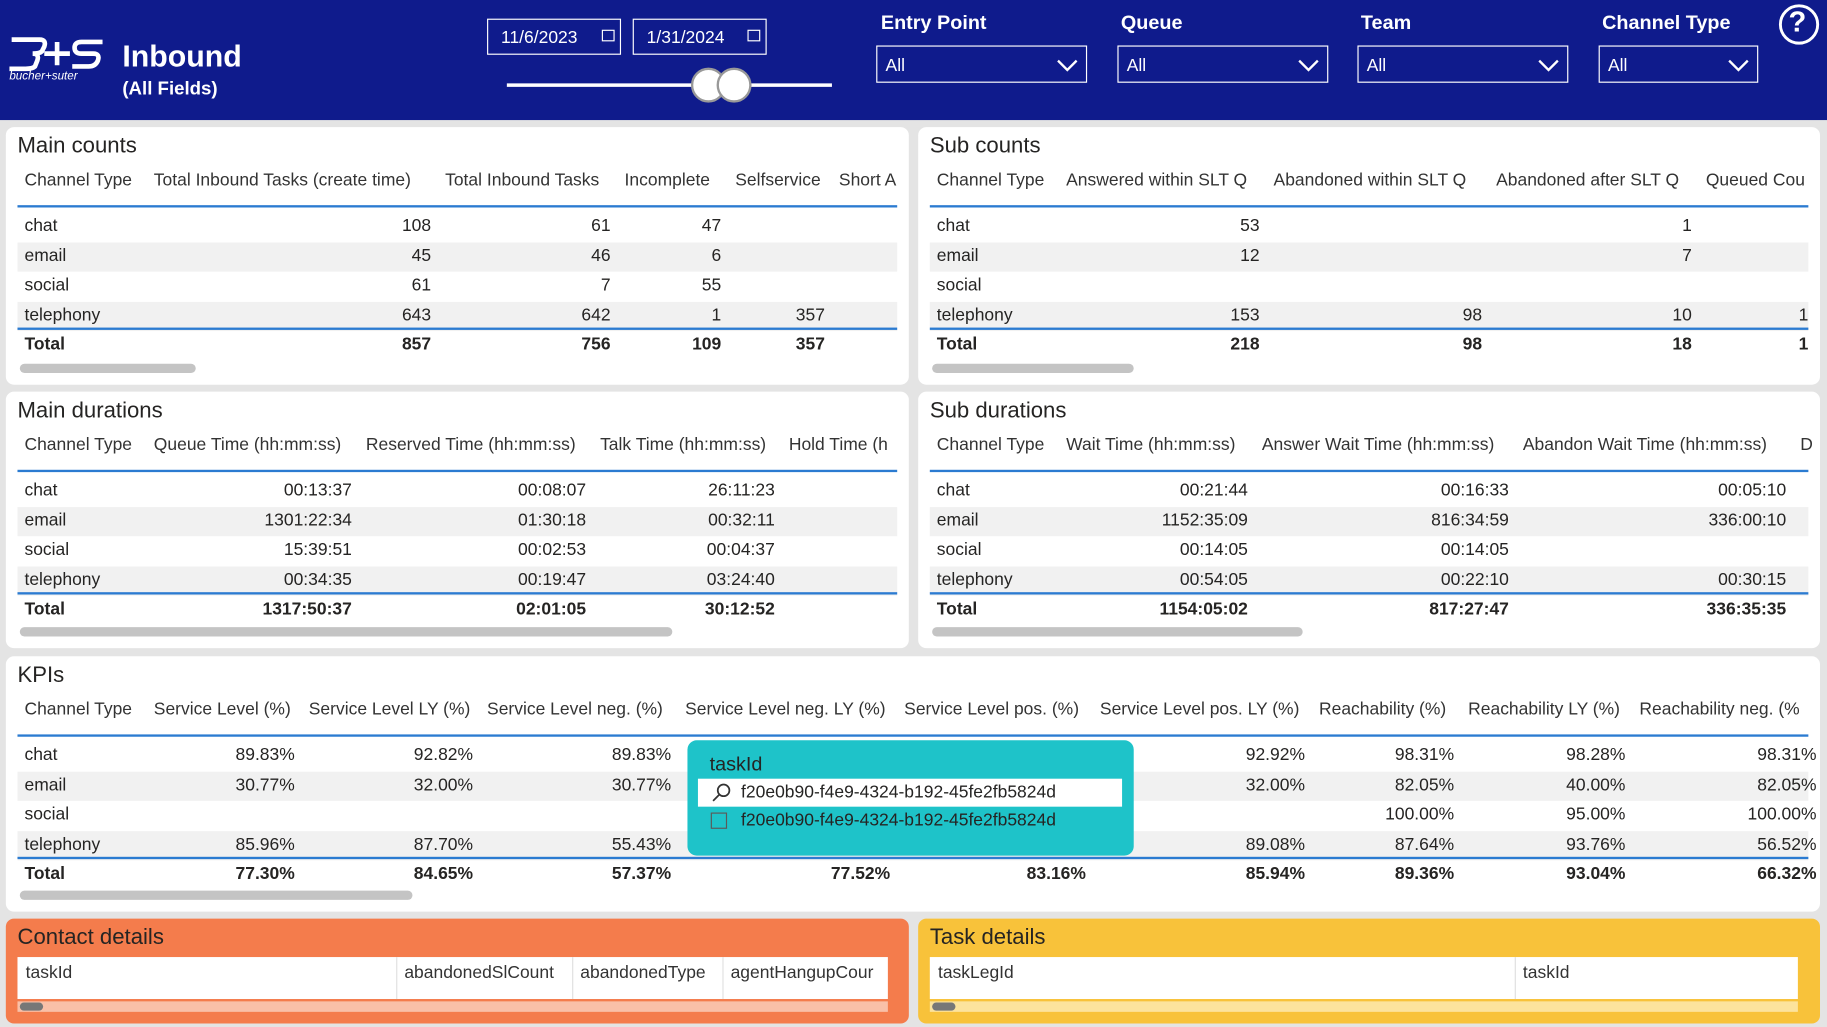  What do you see at coordinates (554, 36) in the screenshot?
I see `date-start` at bounding box center [554, 36].